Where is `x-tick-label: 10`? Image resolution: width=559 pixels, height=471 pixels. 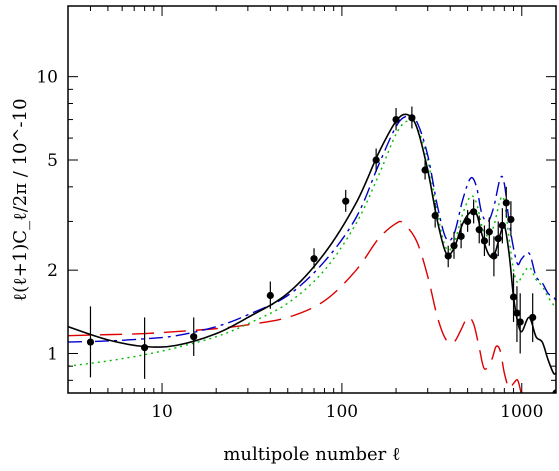 x-tick-label: 10 is located at coordinates (162, 412).